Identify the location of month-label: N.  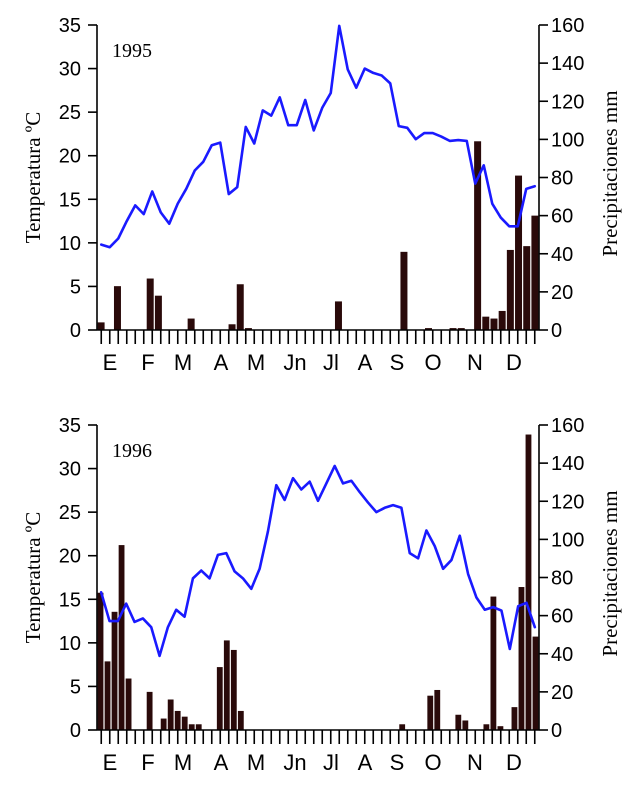
(475, 762).